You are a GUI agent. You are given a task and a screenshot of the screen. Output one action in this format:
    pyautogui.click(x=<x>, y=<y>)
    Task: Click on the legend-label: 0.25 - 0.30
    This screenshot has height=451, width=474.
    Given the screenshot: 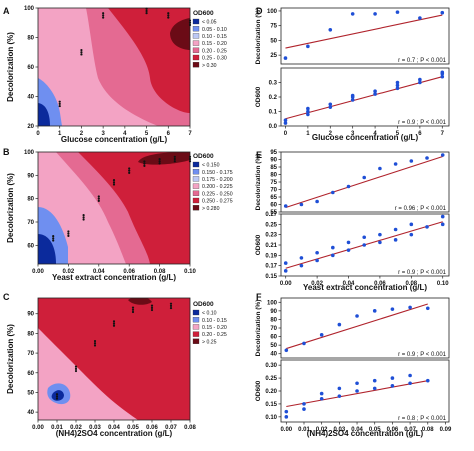 What is the action you would take?
    pyautogui.click(x=214, y=59)
    